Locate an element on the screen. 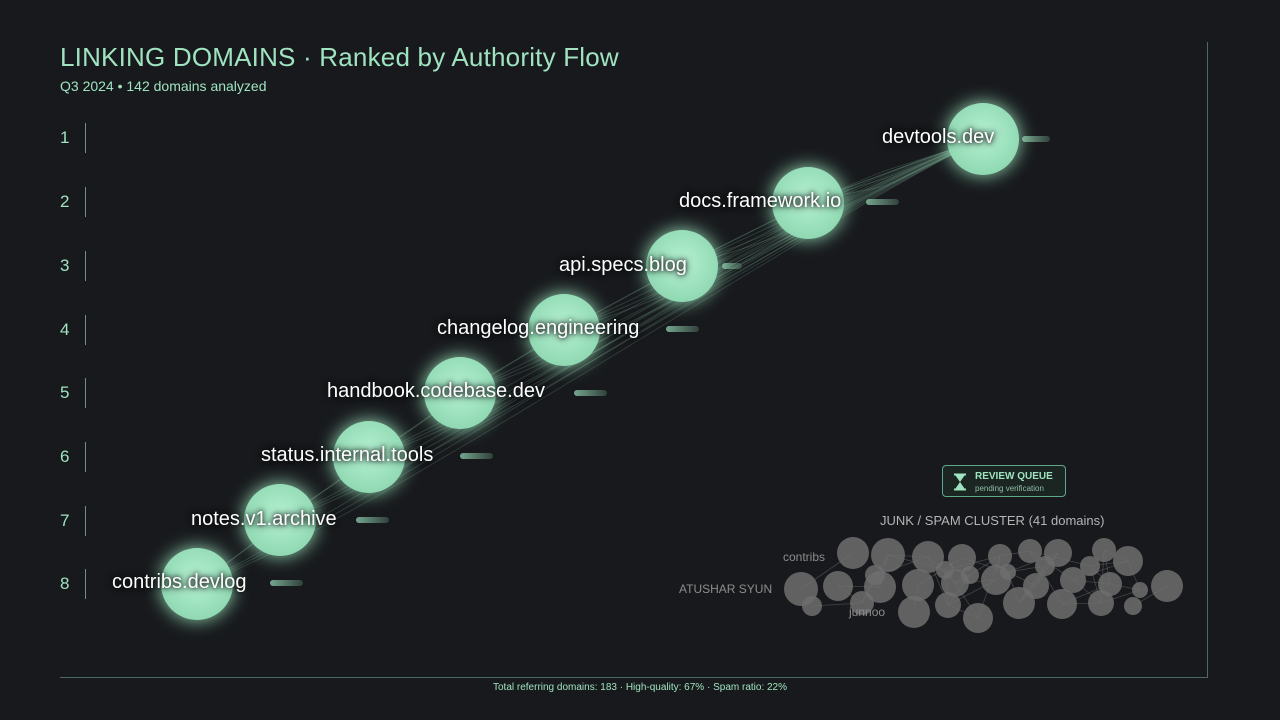 This screenshot has height=720, width=1280. domain-label-3: api.specs.blog is located at coordinates (623, 265).